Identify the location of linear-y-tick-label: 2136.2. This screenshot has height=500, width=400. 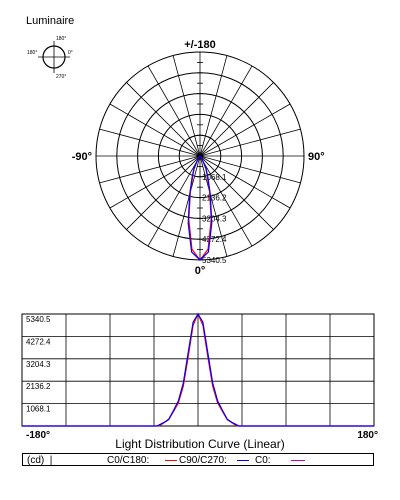
(38, 386).